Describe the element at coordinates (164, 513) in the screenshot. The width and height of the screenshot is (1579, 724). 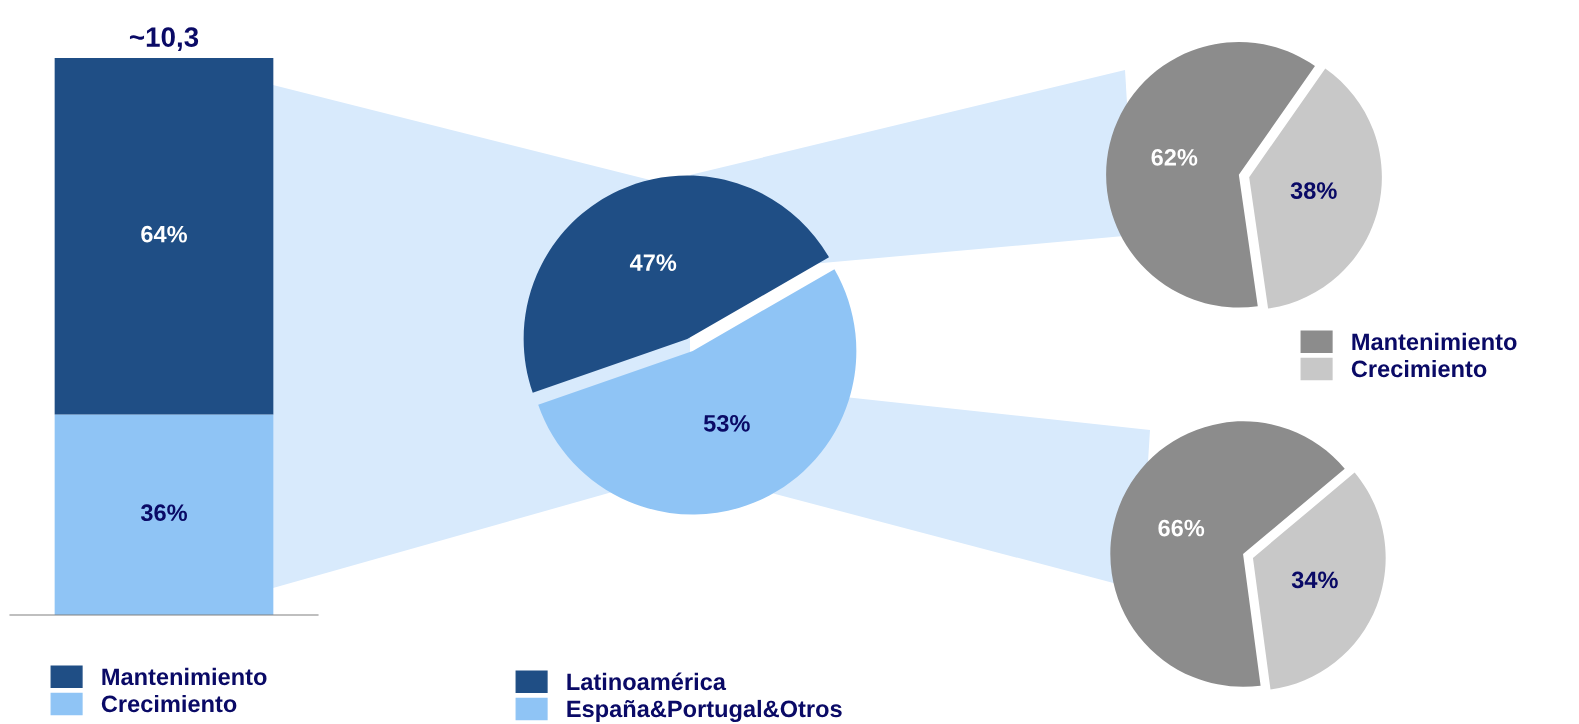
I see `data-label: 36%` at that location.